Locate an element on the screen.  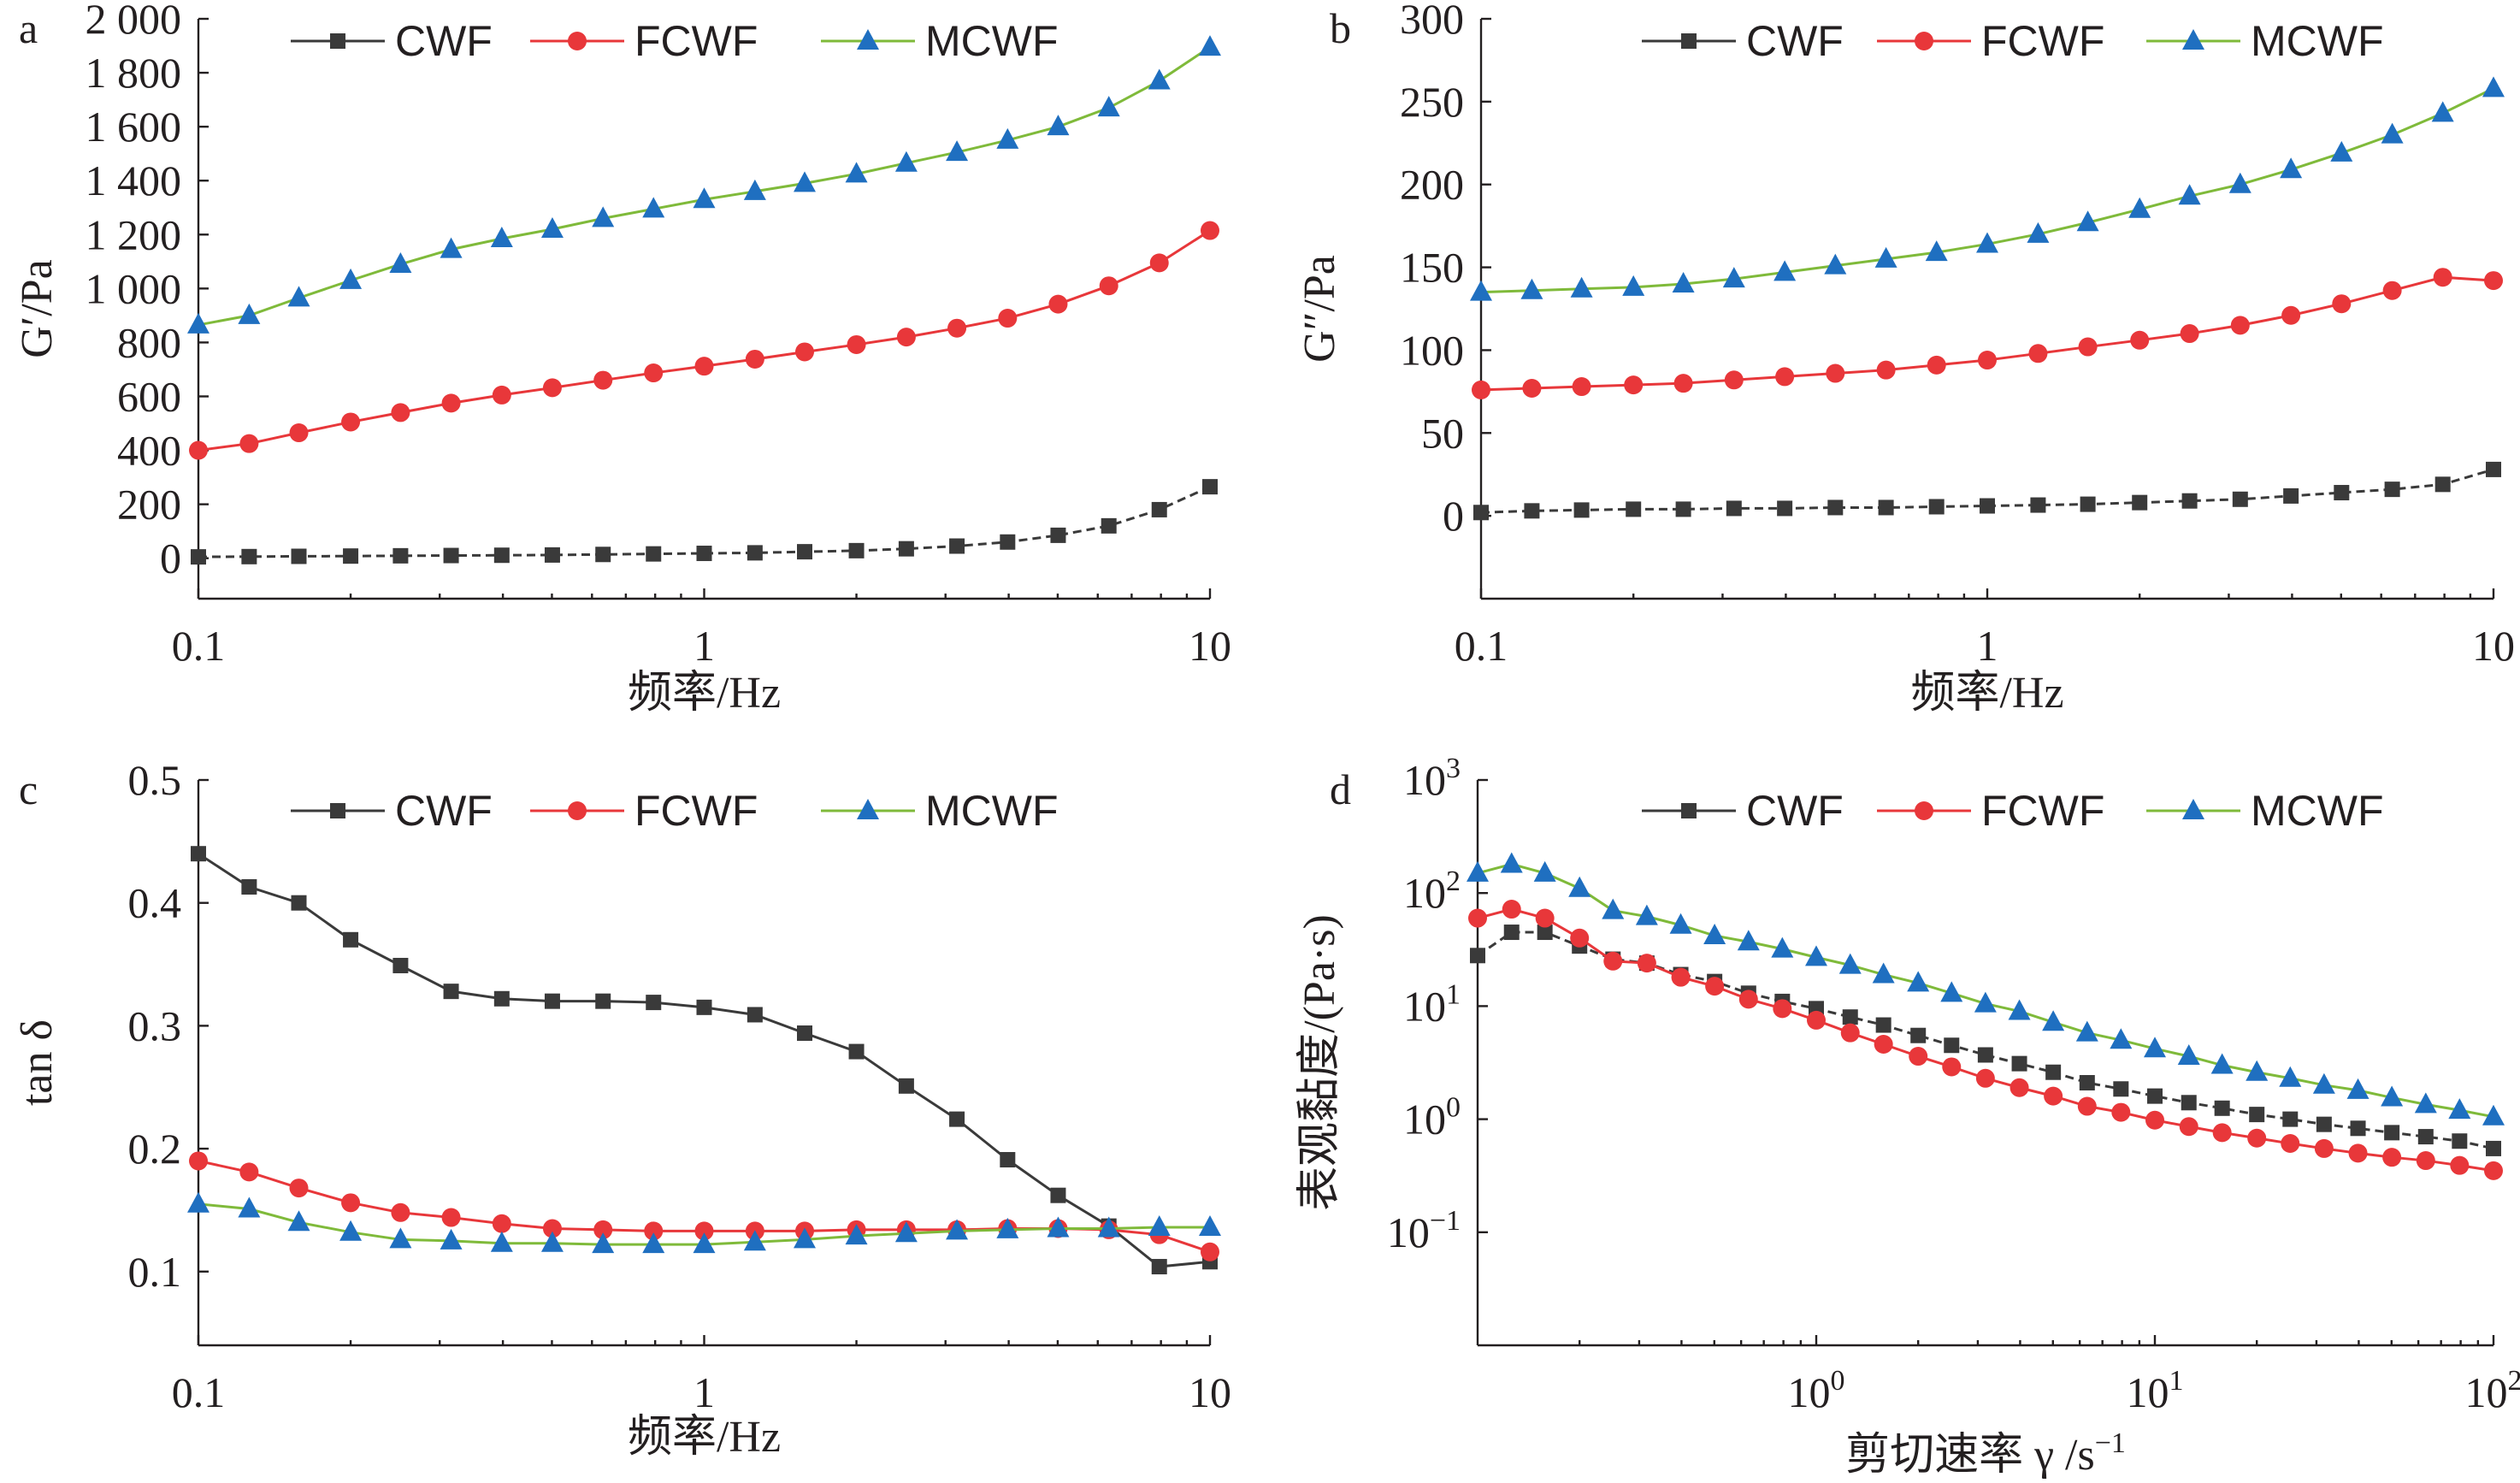
x-axis-label-exponent: −1 is located at coordinates (2110, 1443).